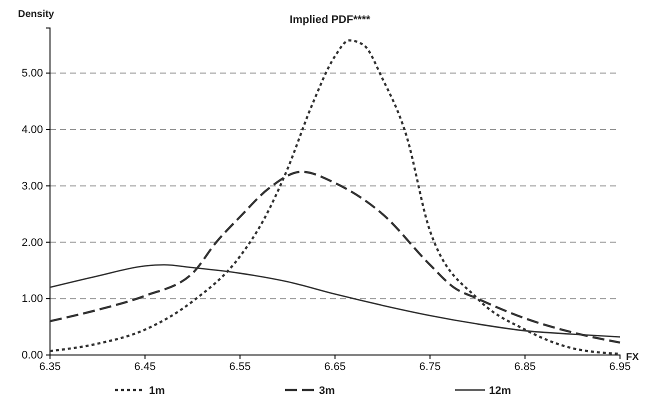 The image size is (656, 405). I want to click on y-tick-label: 5.00, so click(32, 74).